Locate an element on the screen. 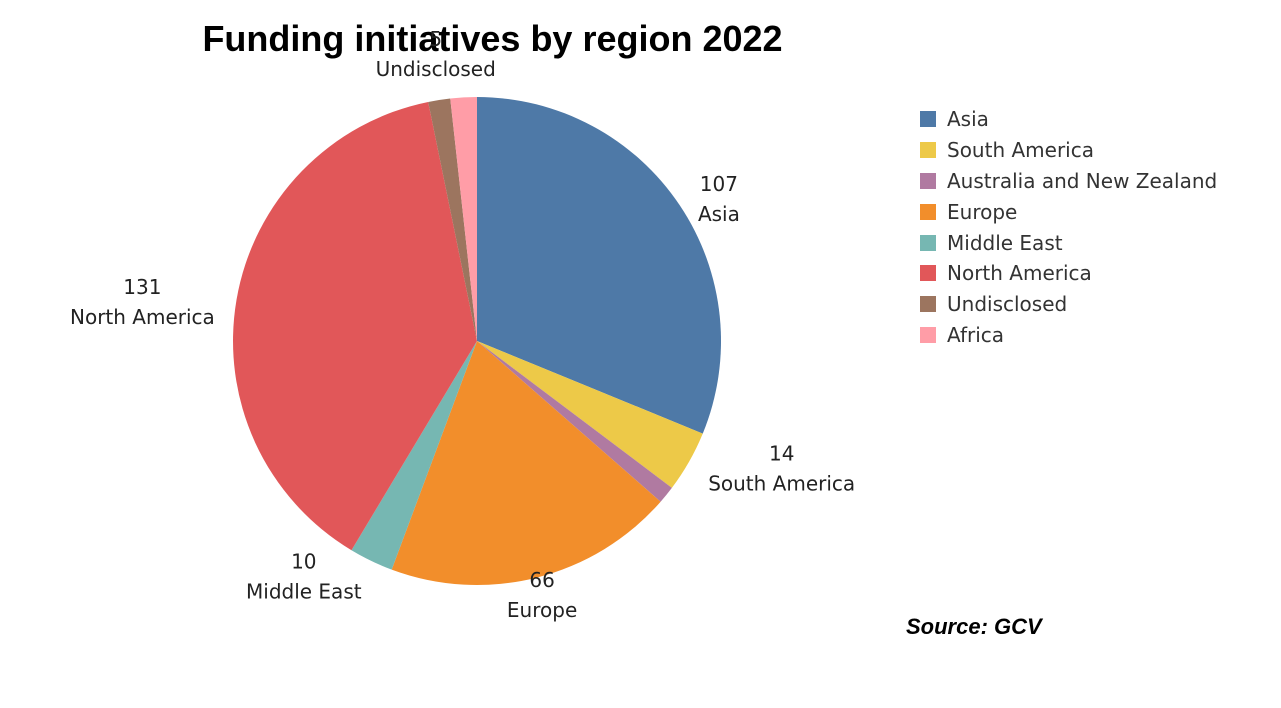 This screenshot has width=1281, height=708. slice-label-middle-east: 10 Middle East is located at coordinates (304, 577).